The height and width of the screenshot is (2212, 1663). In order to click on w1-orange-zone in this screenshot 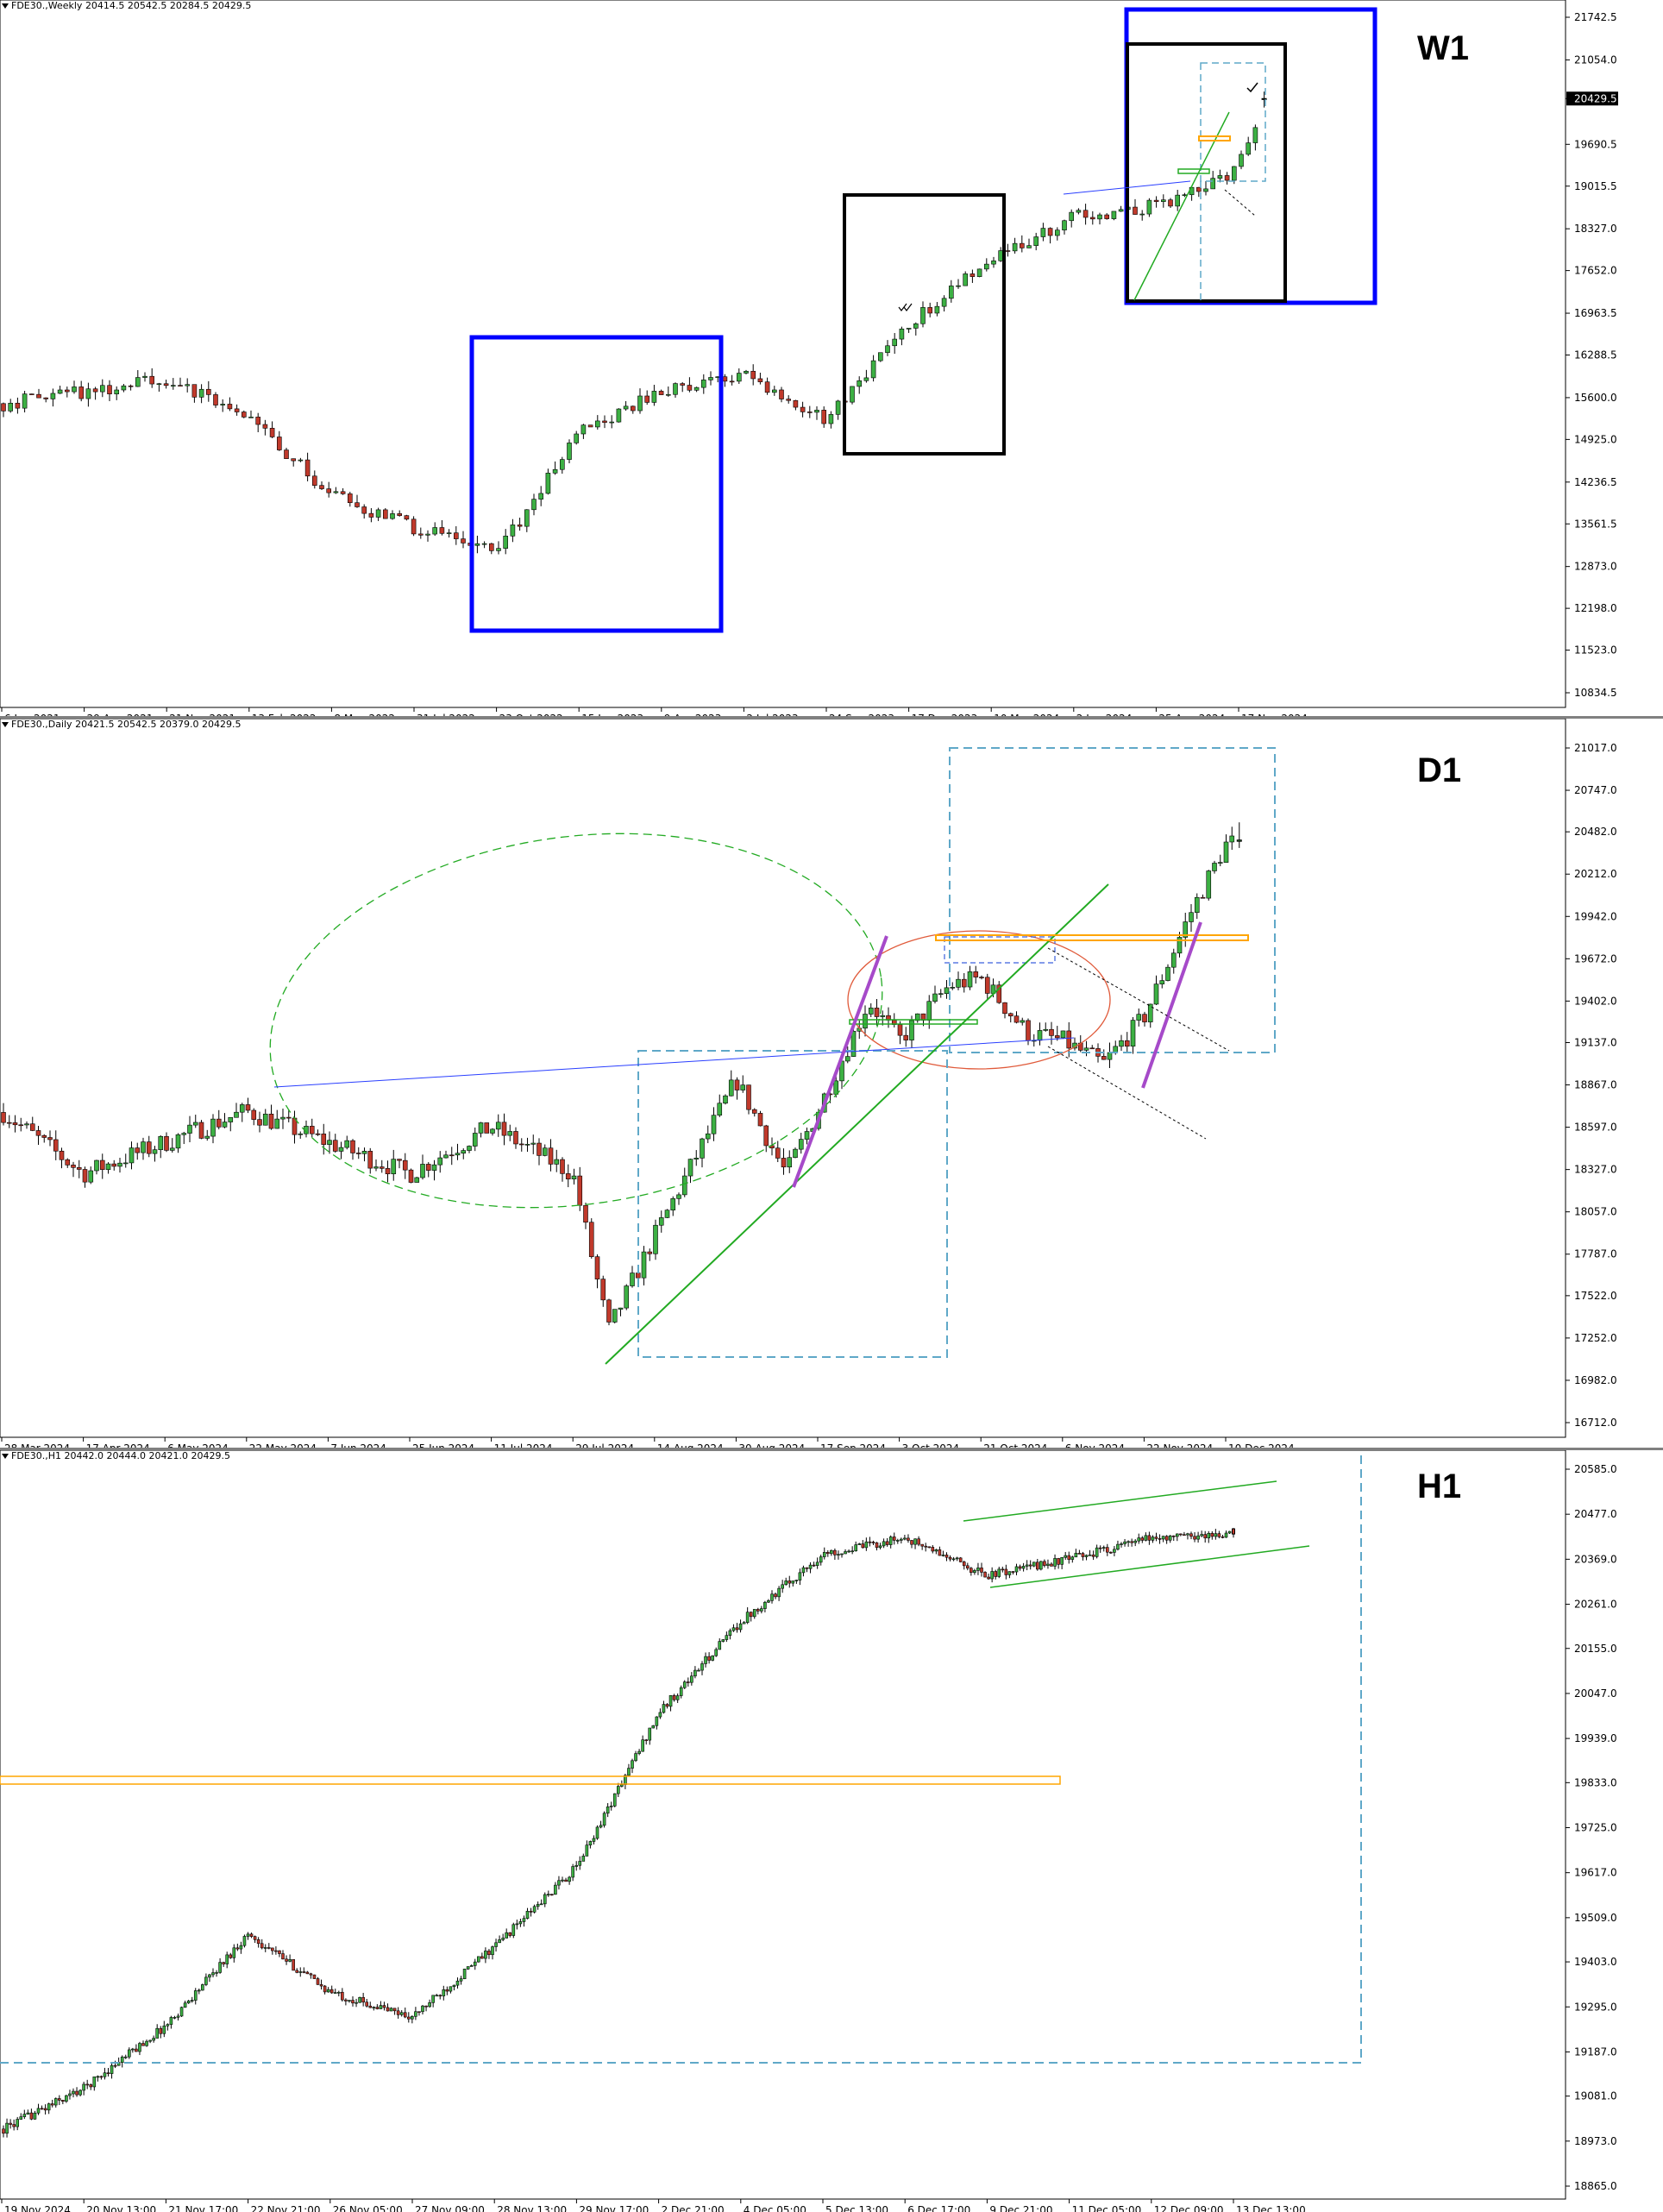, I will do `click(1215, 138)`.